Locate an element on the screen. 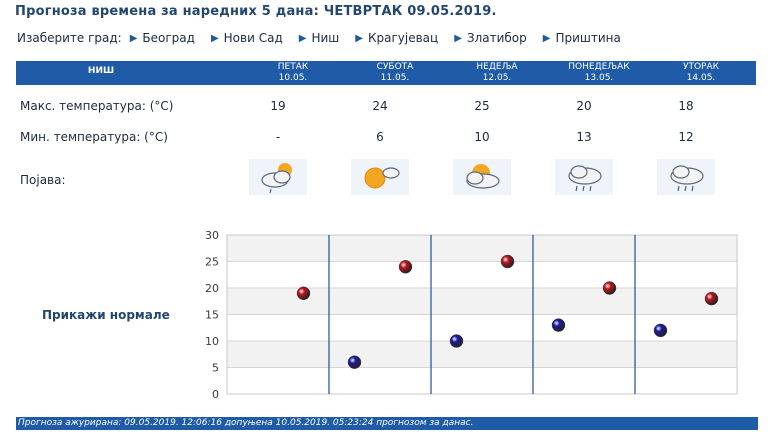 The width and height of the screenshot is (774, 435). city-link-pristina: ▶ Приштина is located at coordinates (582, 38).